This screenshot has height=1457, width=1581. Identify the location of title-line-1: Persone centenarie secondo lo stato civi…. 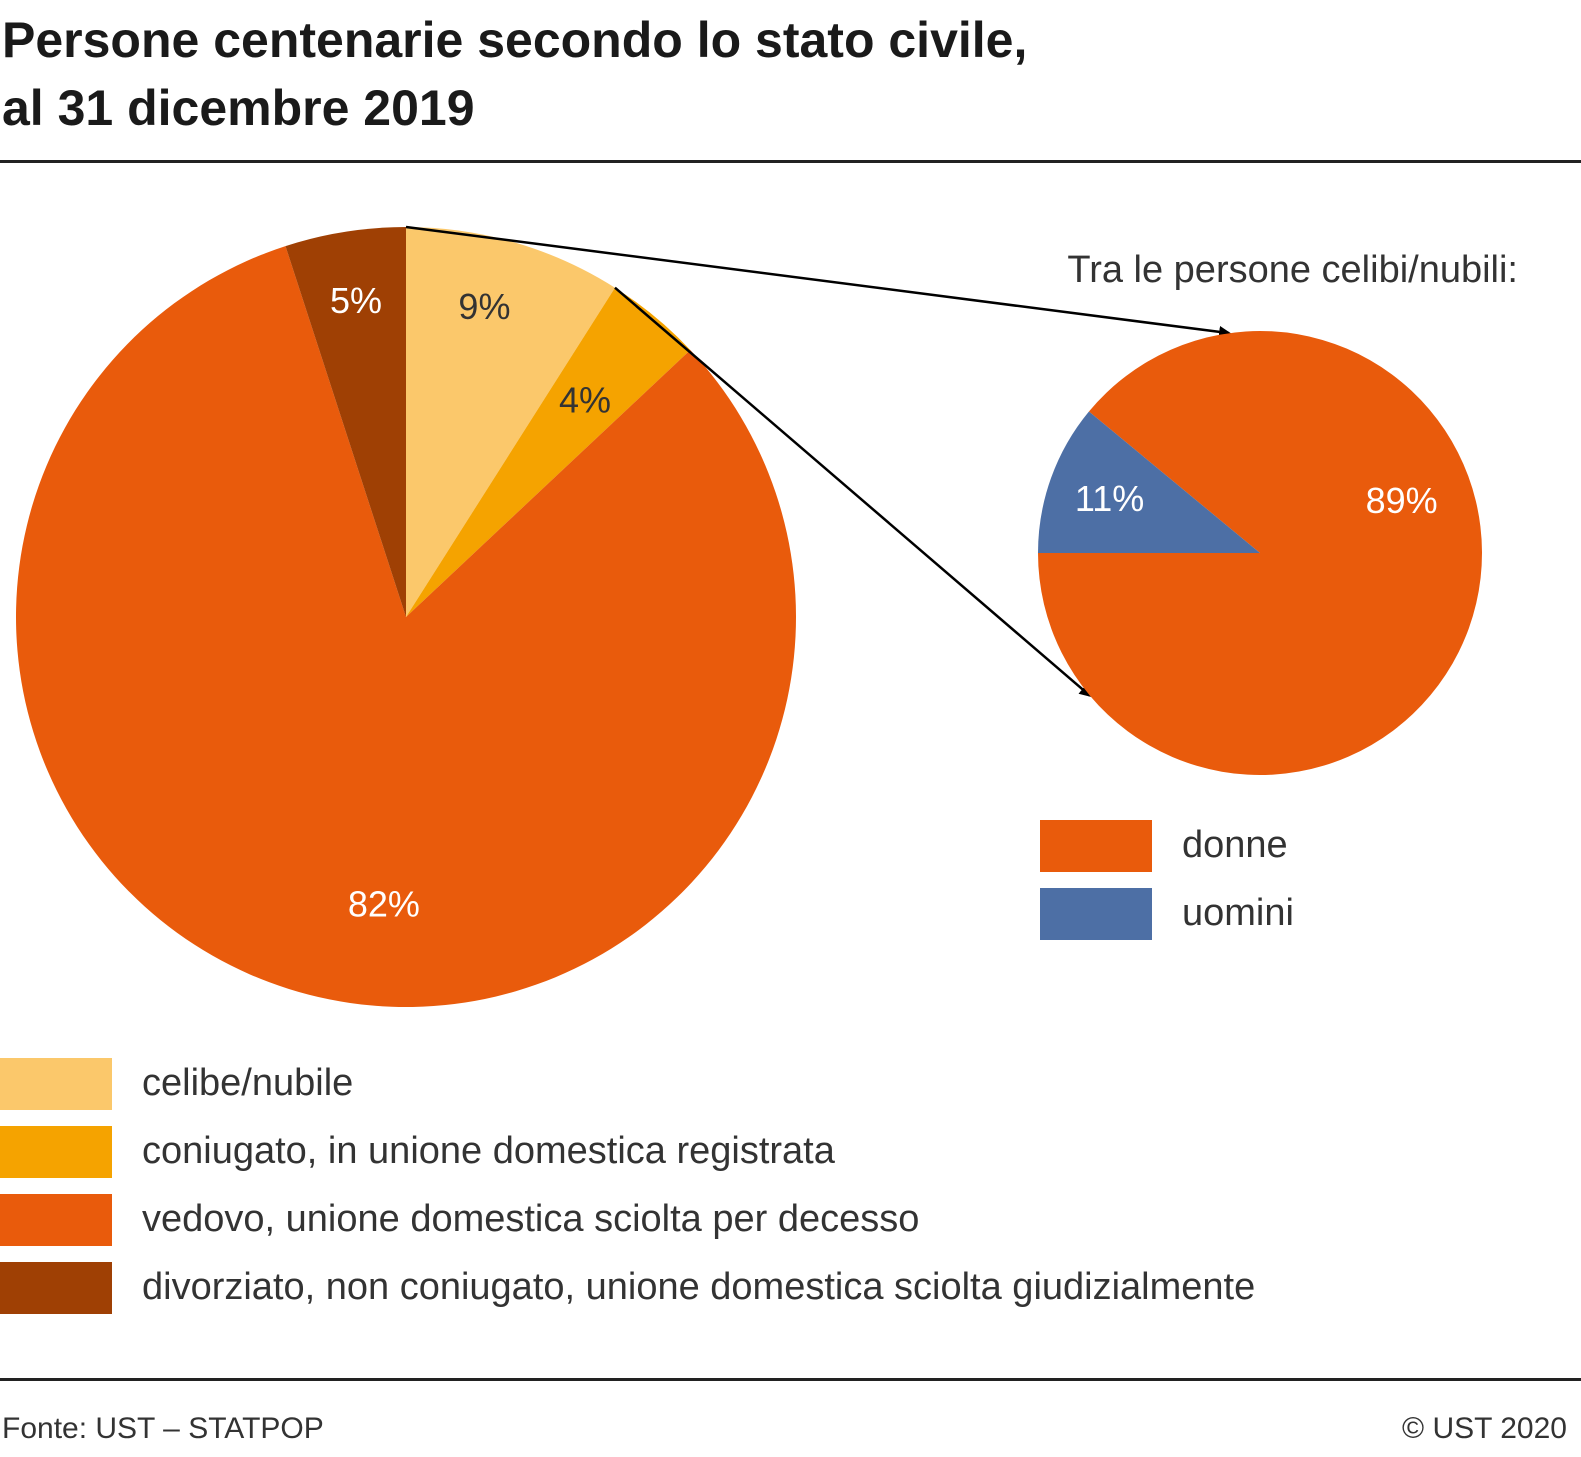
(515, 40).